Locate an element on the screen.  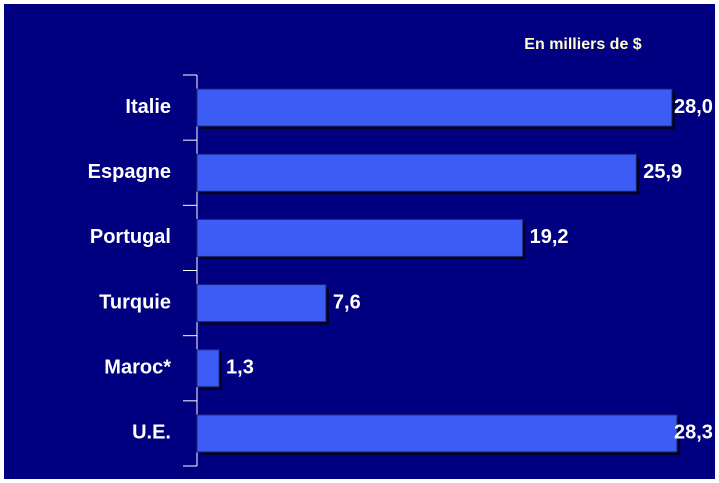
category-label: Portugal is located at coordinates (130, 237).